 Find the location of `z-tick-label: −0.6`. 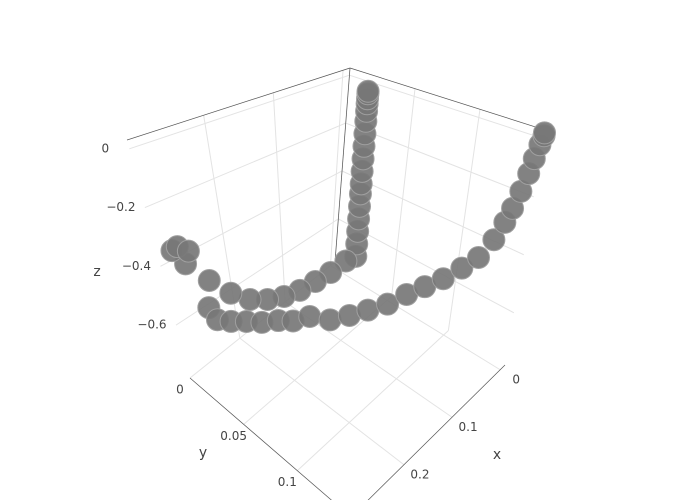

z-tick-label: −0.6 is located at coordinates (151, 325).